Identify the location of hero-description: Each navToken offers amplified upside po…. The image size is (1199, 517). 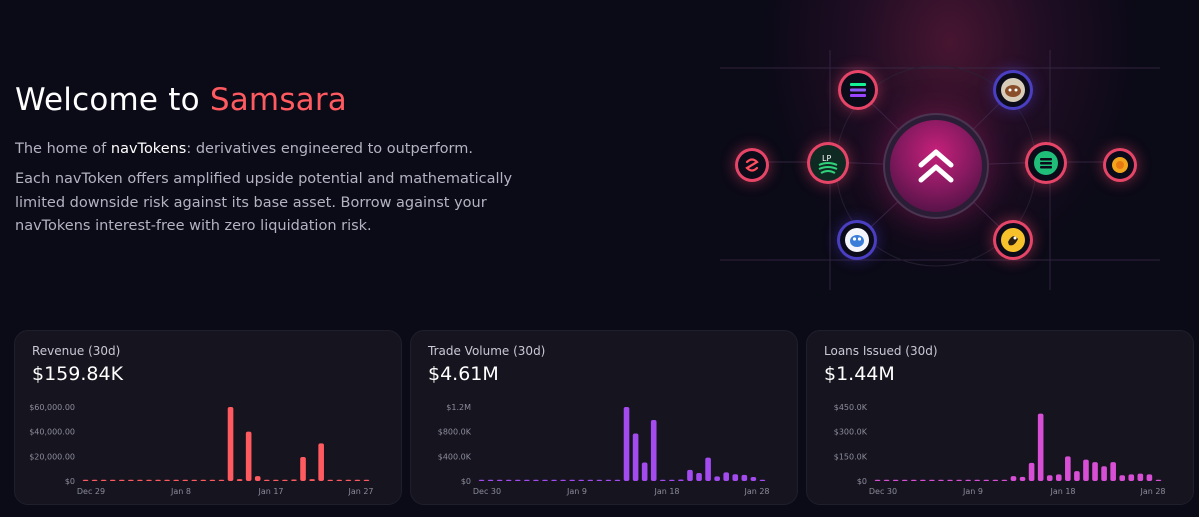
(264, 202).